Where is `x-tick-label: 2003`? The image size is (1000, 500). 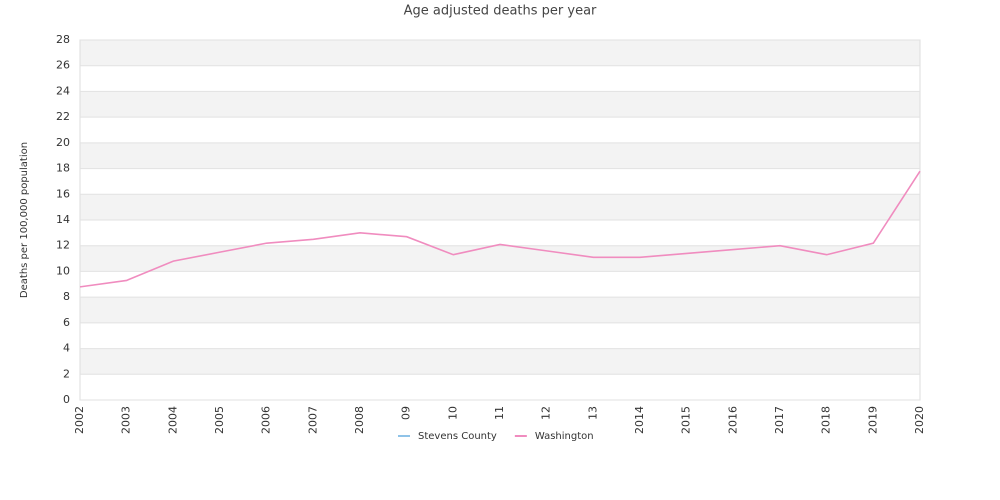
x-tick-label: 2003 is located at coordinates (126, 420).